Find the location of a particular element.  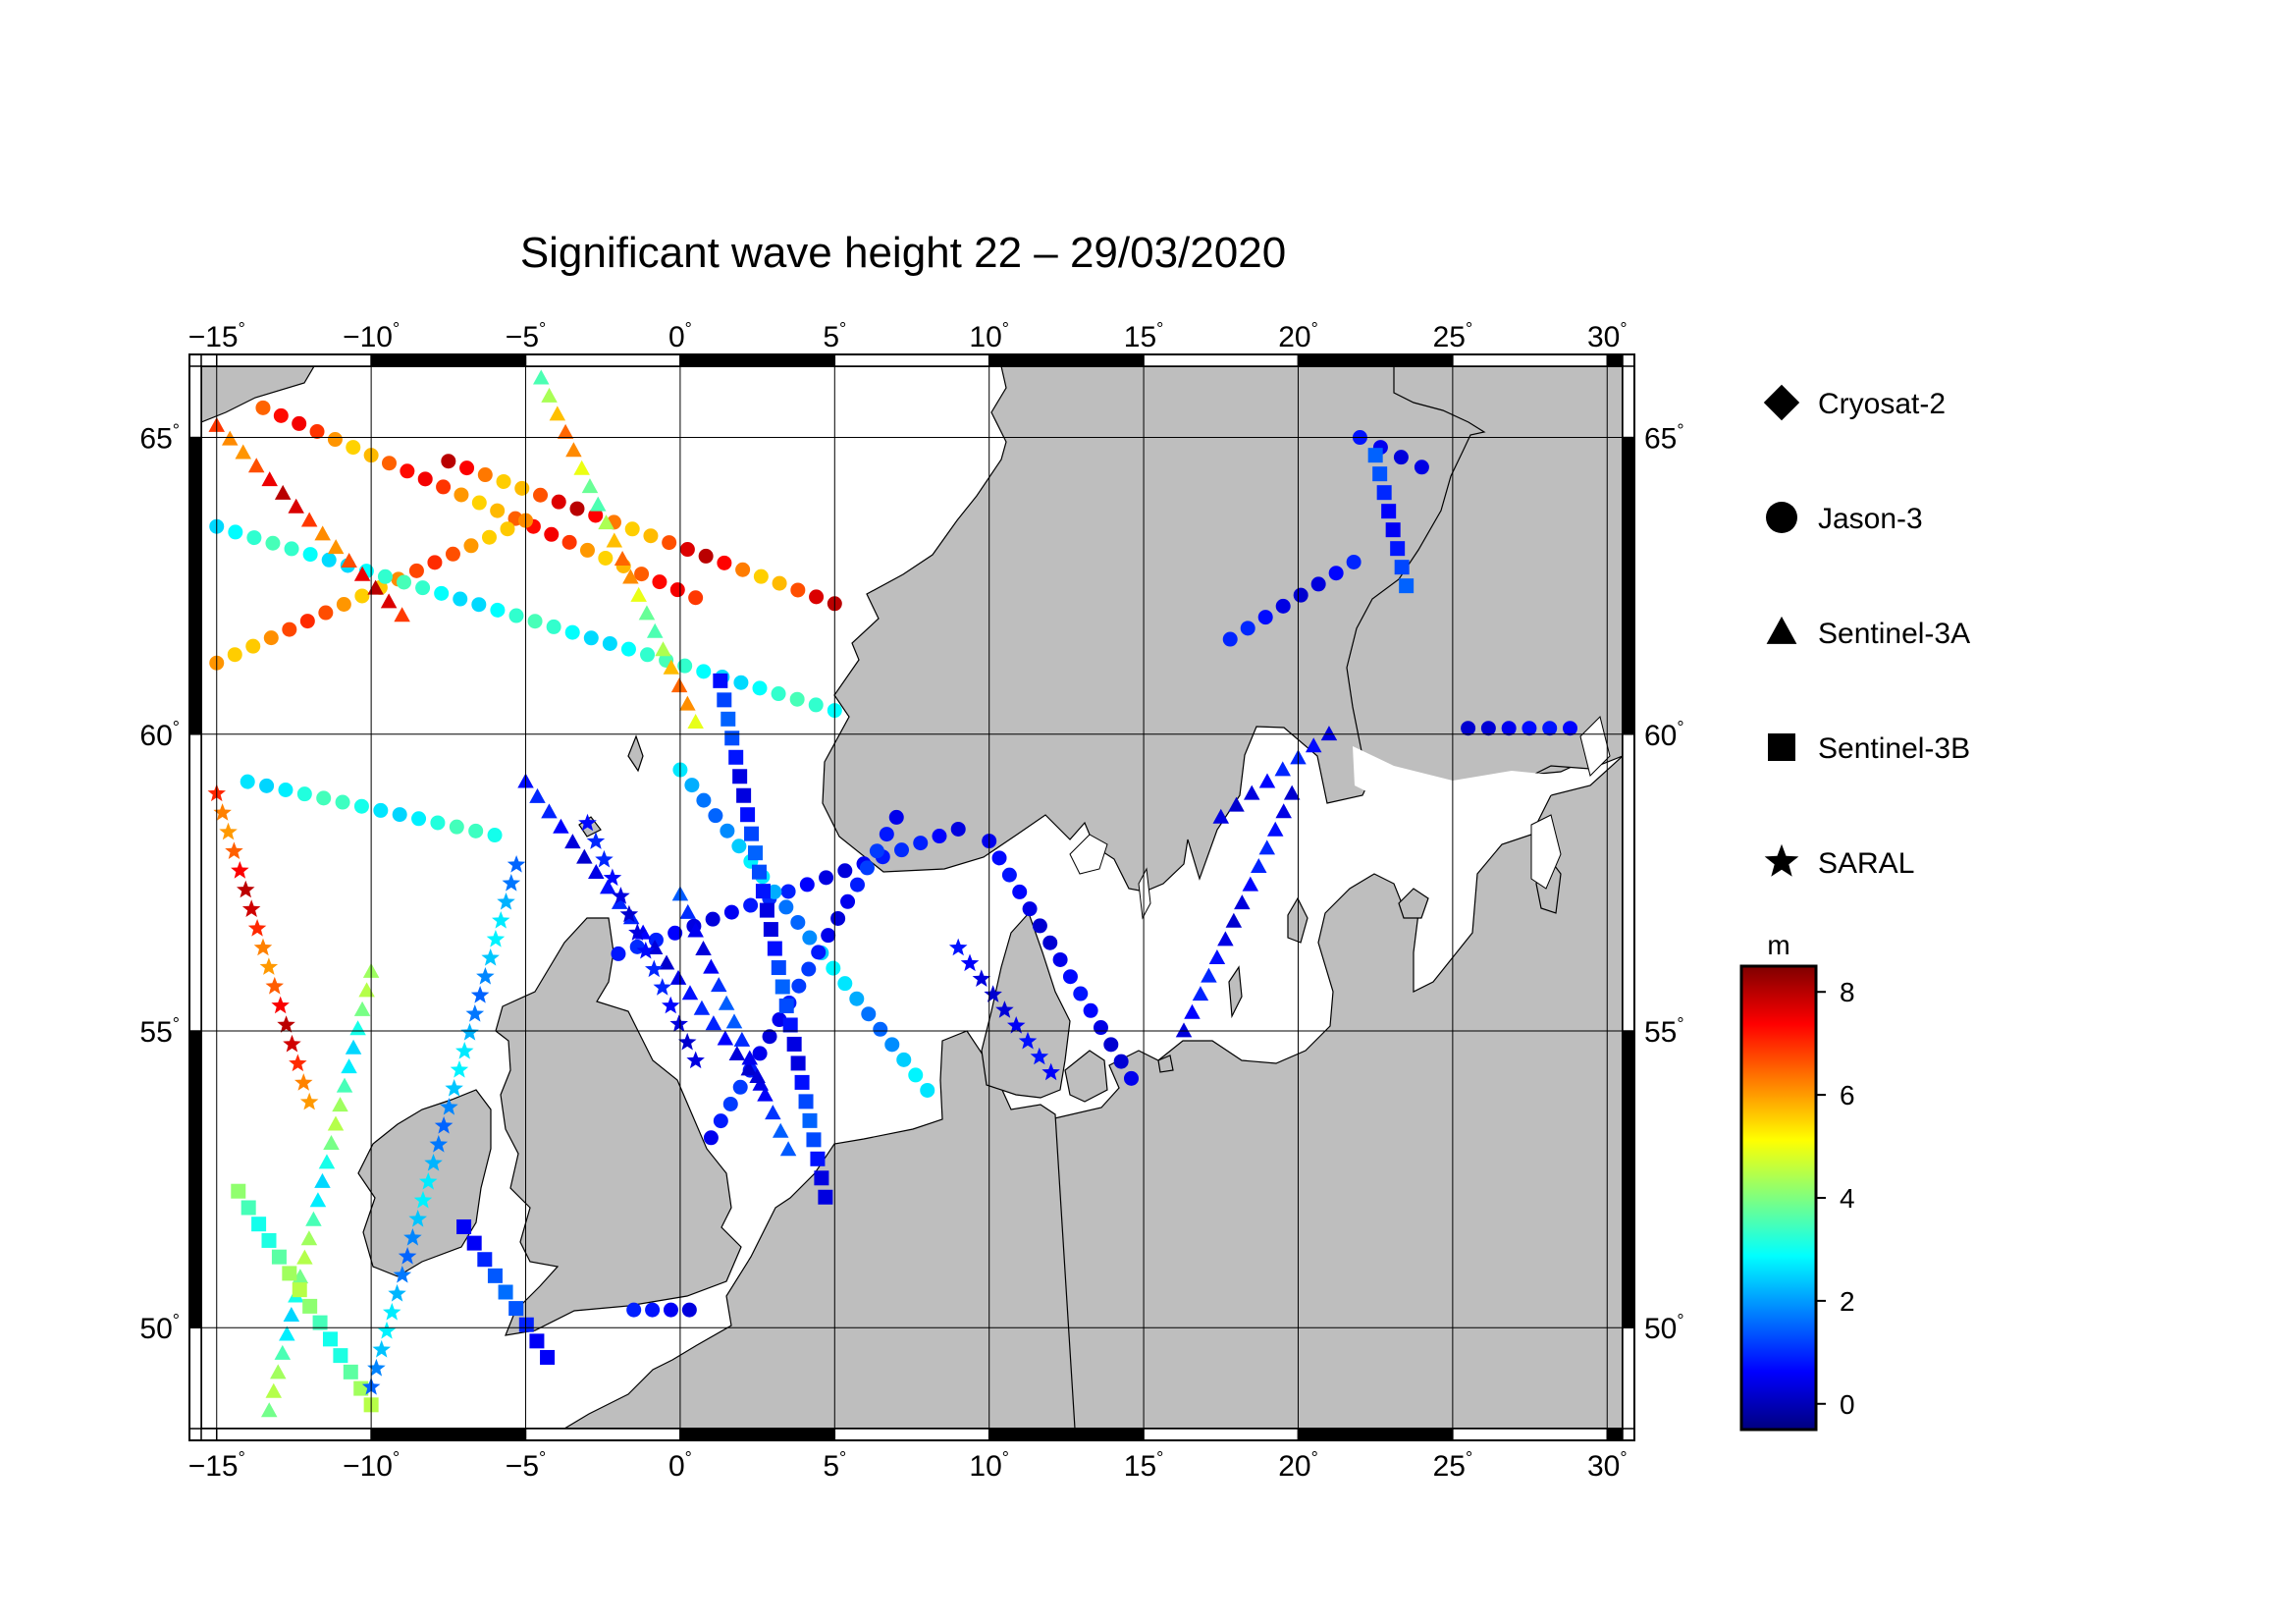

colorbar-tick-label: 6 is located at coordinates (1848, 1095).